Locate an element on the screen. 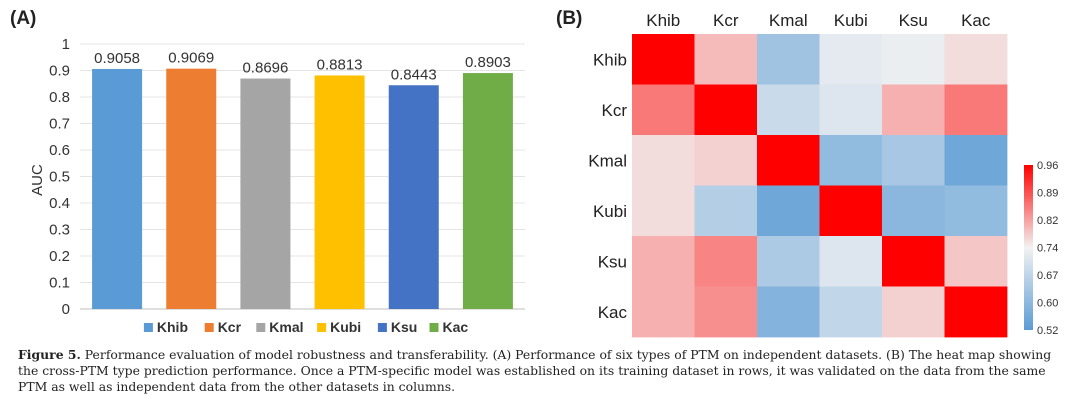 Image resolution: width=1076 pixels, height=412 pixels. row-label-kubi: Kubi is located at coordinates (610, 211).